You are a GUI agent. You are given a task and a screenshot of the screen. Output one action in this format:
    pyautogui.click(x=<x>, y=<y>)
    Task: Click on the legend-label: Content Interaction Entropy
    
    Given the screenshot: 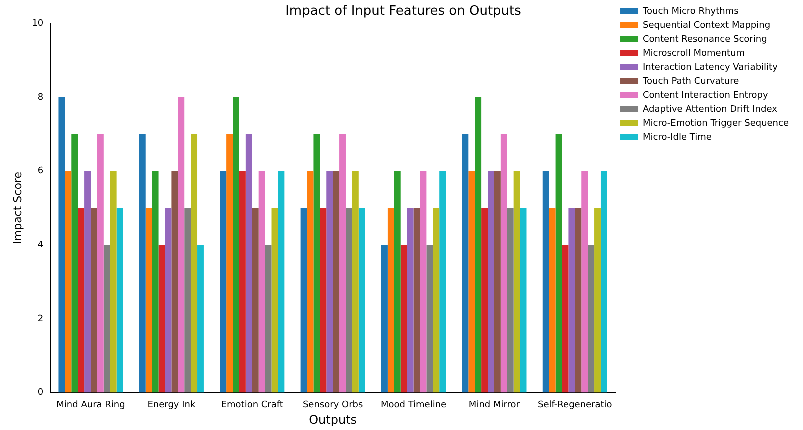 What is the action you would take?
    pyautogui.click(x=706, y=95)
    